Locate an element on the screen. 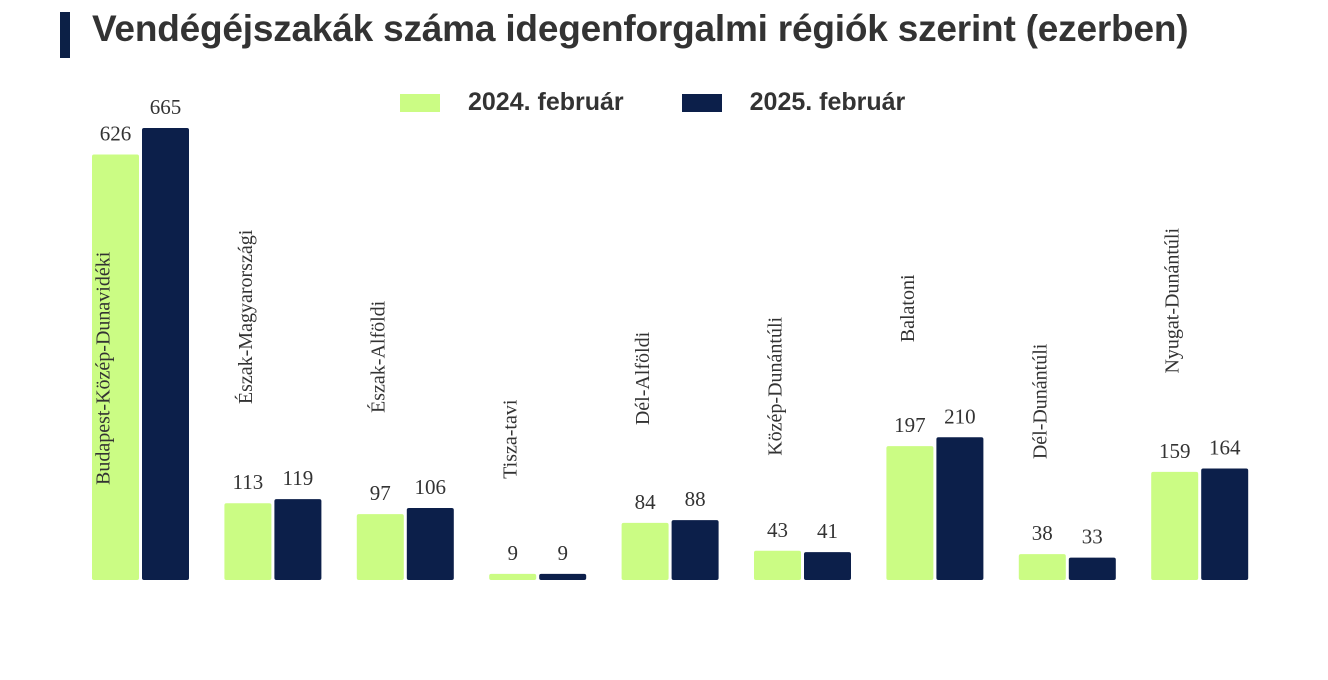 This screenshot has height=680, width=1328. value-label-2025-8: 164 is located at coordinates (1225, 448).